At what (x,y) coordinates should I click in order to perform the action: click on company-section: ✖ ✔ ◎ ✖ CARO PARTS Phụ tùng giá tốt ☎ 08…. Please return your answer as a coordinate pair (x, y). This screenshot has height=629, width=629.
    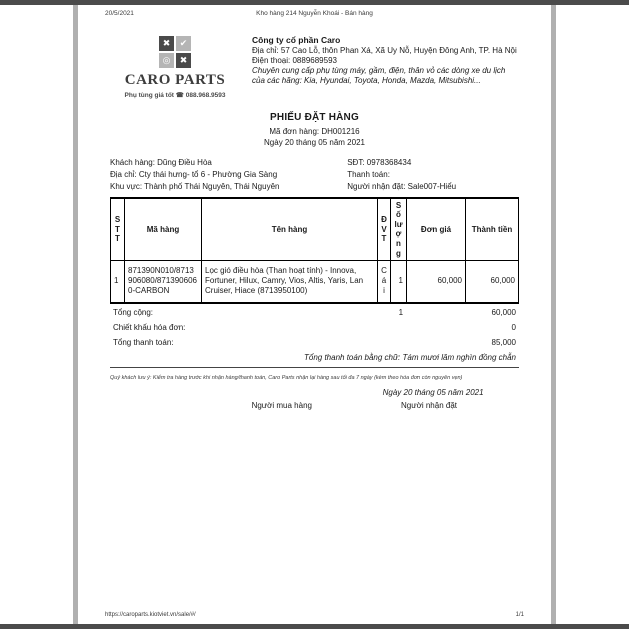
    Looking at the image, I should click on (314, 67).